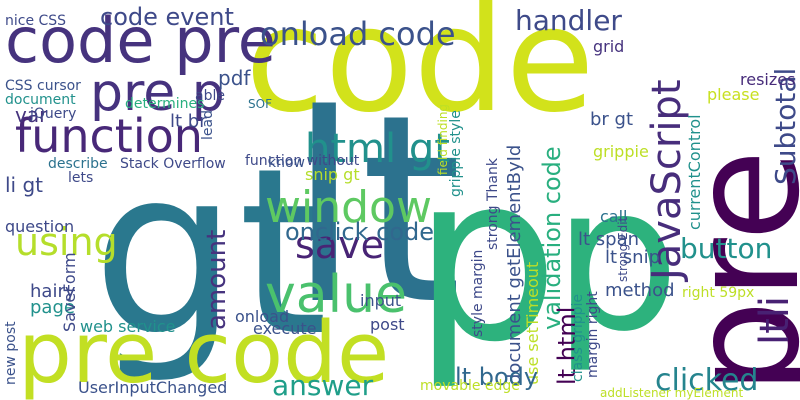 The image size is (800, 400). What do you see at coordinates (39, 226) in the screenshot?
I see `word: question` at bounding box center [39, 226].